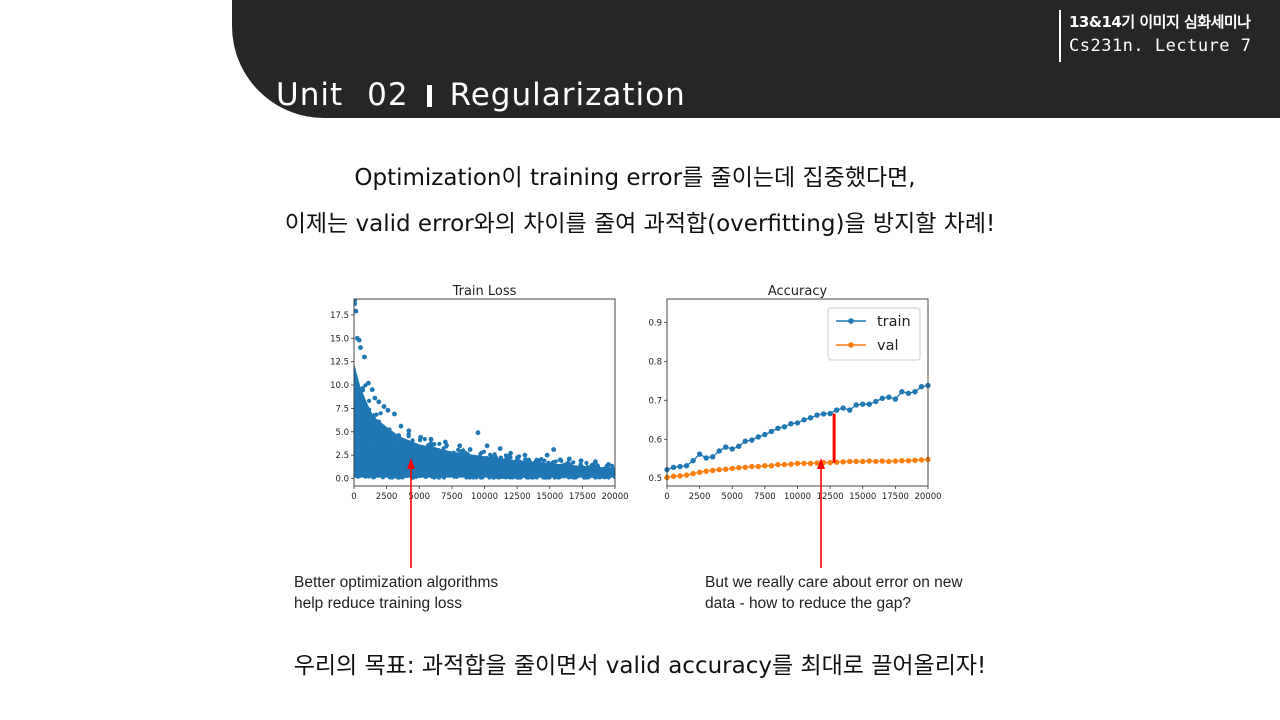 The height and width of the screenshot is (720, 1280). What do you see at coordinates (339, 316) in the screenshot?
I see `y-tick-label: 17.5` at bounding box center [339, 316].